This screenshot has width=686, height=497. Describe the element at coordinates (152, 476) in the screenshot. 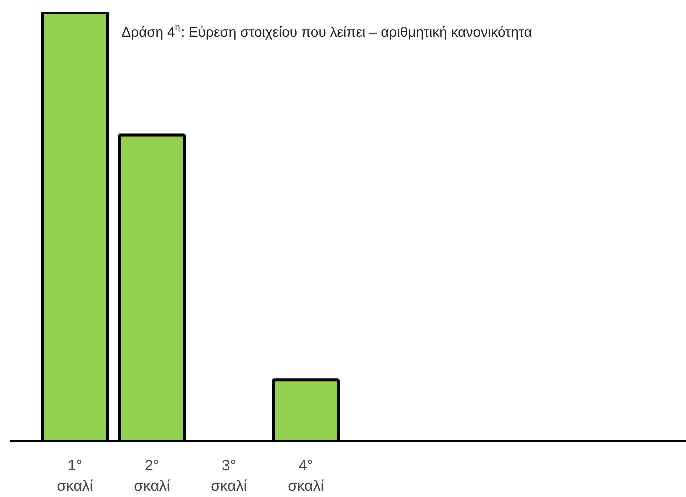

I see `x-tick-label: 2° σκαλί` at that location.